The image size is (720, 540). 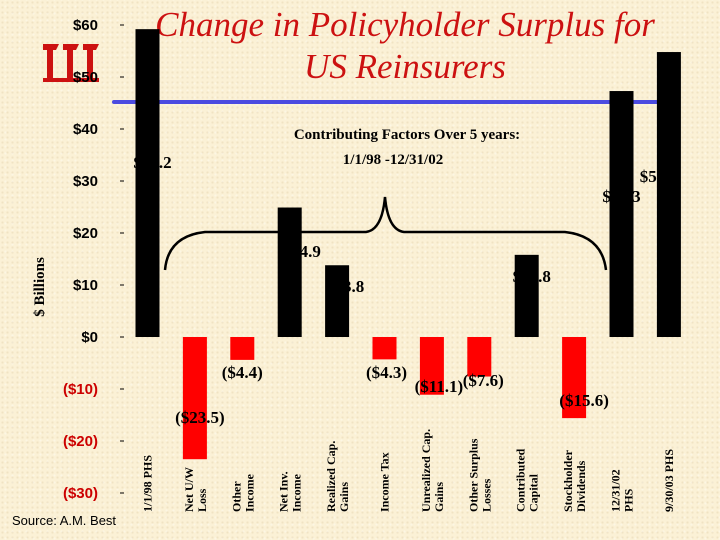 What do you see at coordinates (71, 63) in the screenshot?
I see `iii-logo-icon` at bounding box center [71, 63].